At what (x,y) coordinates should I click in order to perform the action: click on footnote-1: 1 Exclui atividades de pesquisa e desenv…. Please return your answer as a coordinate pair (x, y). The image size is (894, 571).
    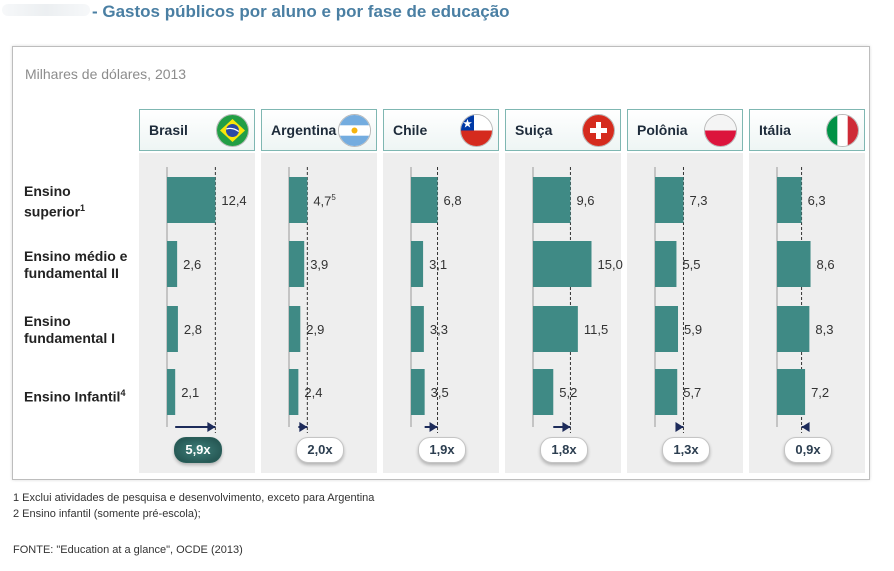
    Looking at the image, I should click on (194, 498).